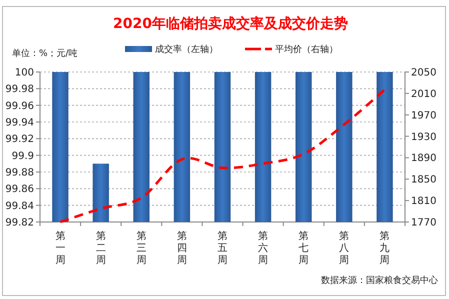  What do you see at coordinates (423, 94) in the screenshot?
I see `y2tick: 2010` at bounding box center [423, 94].